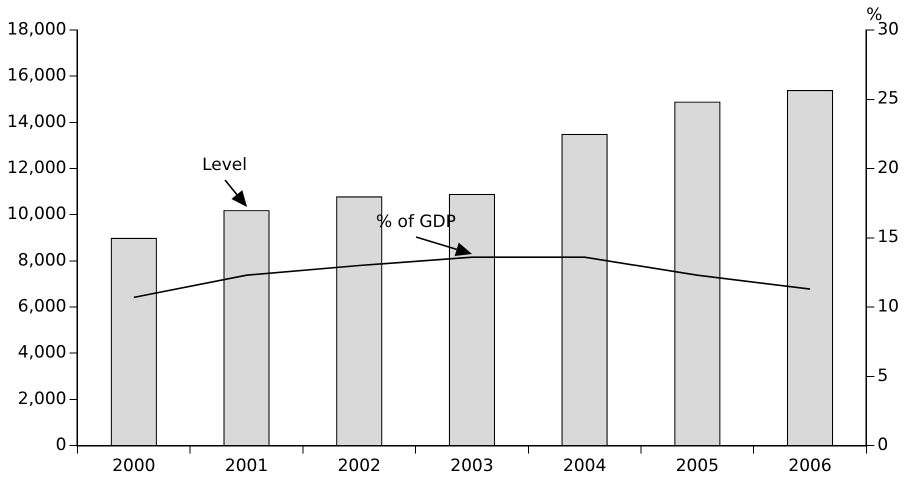 The width and height of the screenshot is (924, 484). Describe the element at coordinates (888, 306) in the screenshot. I see `y2-tick-label: 10` at that location.